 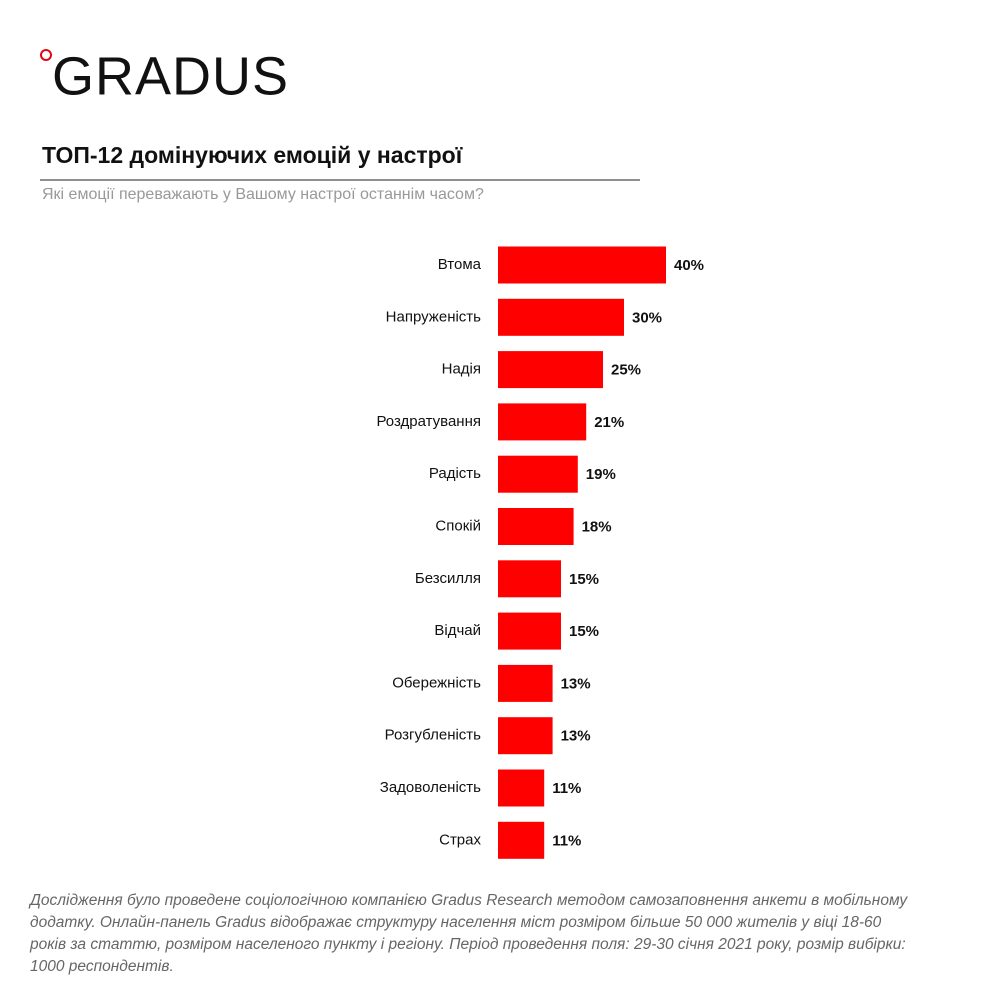 I want to click on category-label: Надія, so click(x=461, y=369).